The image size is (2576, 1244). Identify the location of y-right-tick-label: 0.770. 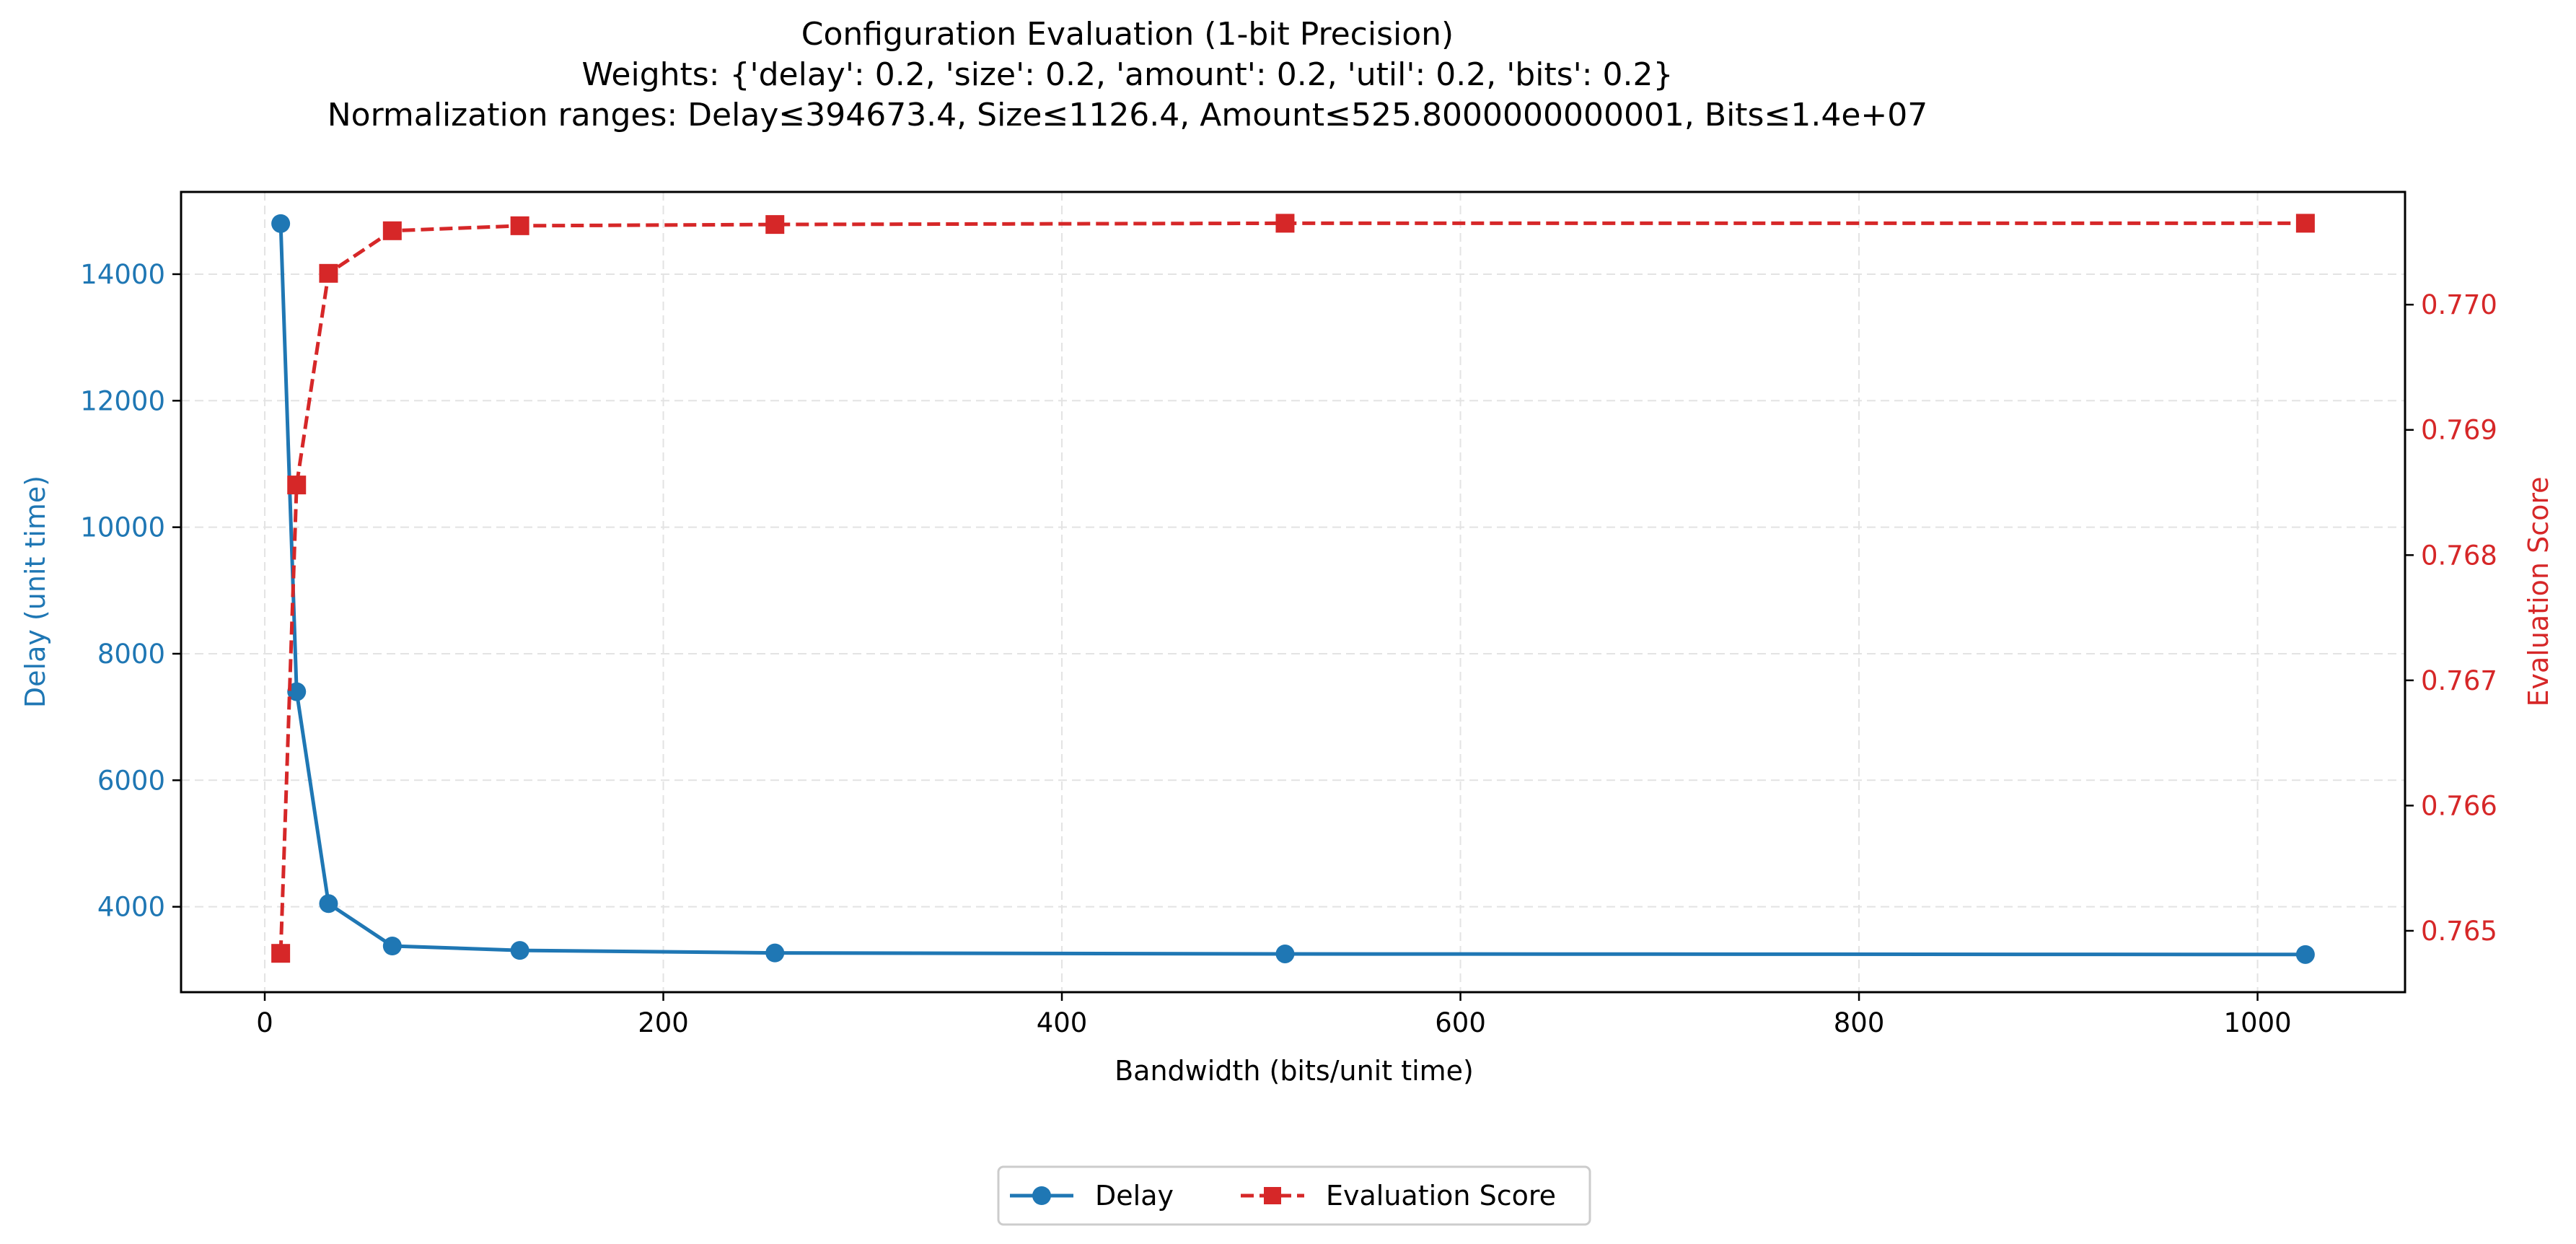
(2459, 304).